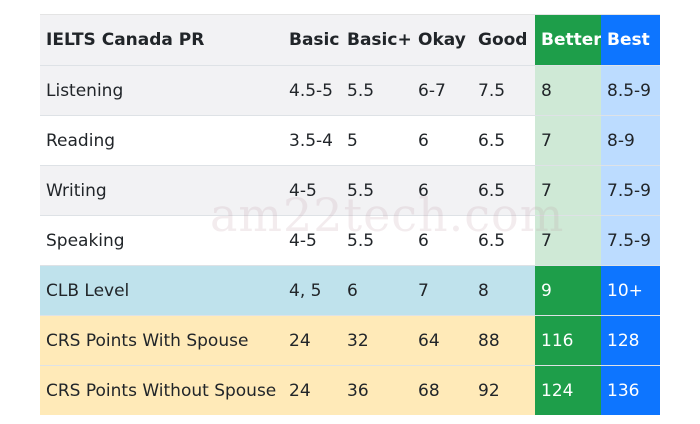  I want to click on cell-okay: 6-7, so click(442, 90).